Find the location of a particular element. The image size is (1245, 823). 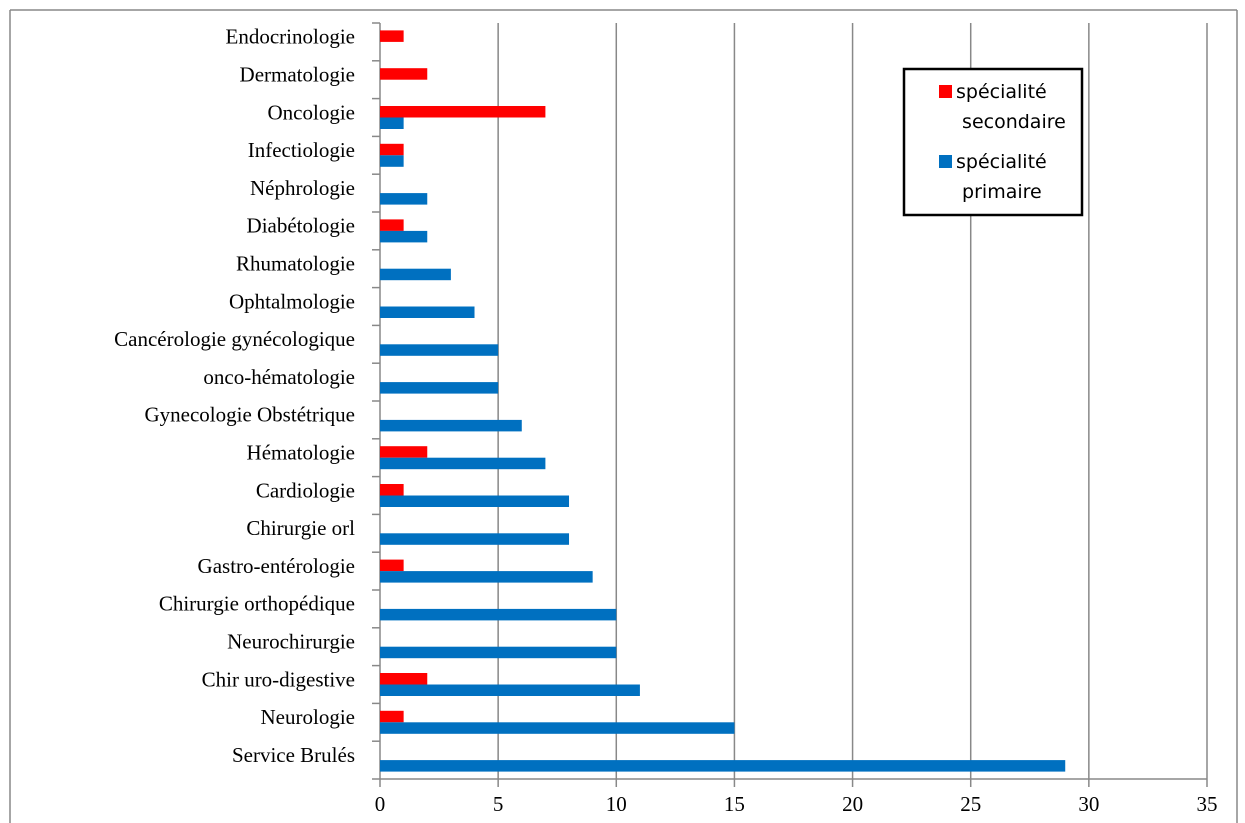

y-tick-label: Gastro-entérologie is located at coordinates (276, 566).